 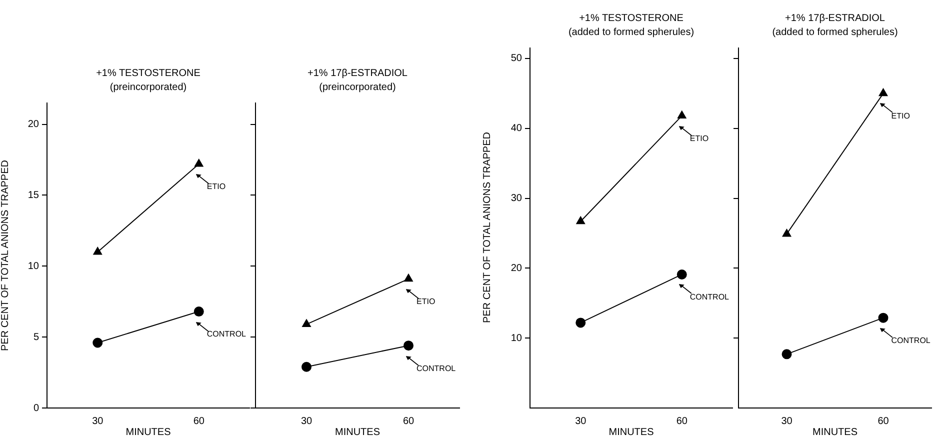 What do you see at coordinates (36, 408) in the screenshot?
I see `y-tick-label: 0` at bounding box center [36, 408].